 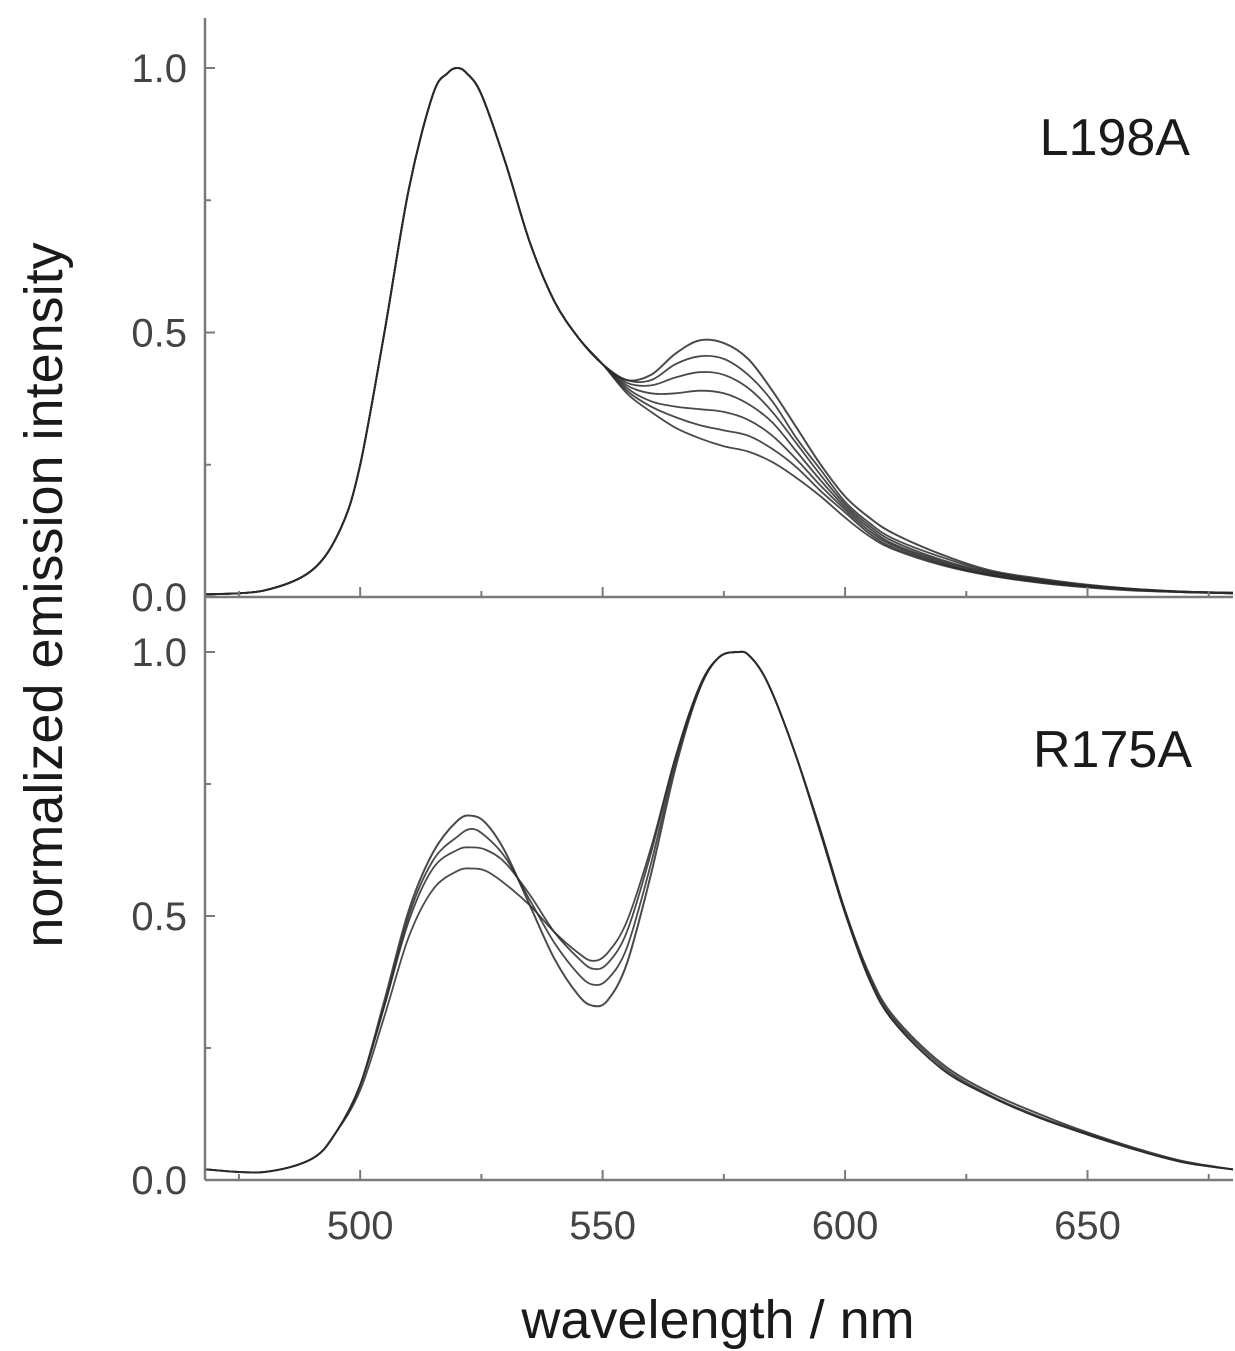 What do you see at coordinates (845, 1226) in the screenshot?
I see `x-tick-label: 600` at bounding box center [845, 1226].